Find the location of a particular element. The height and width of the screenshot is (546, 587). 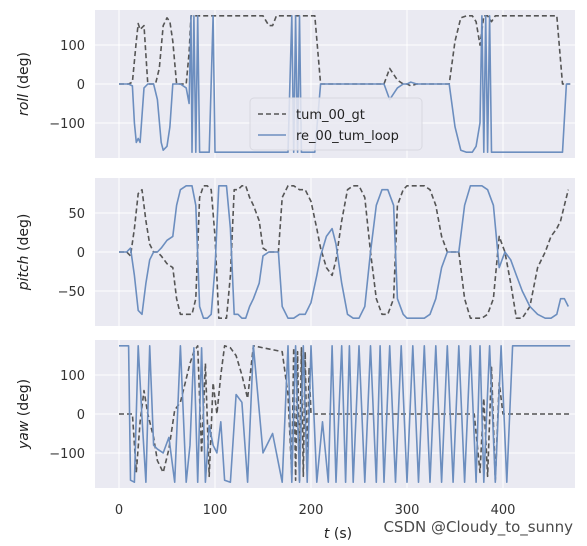

ytick-yaw-0: 0 is located at coordinates (81, 415).